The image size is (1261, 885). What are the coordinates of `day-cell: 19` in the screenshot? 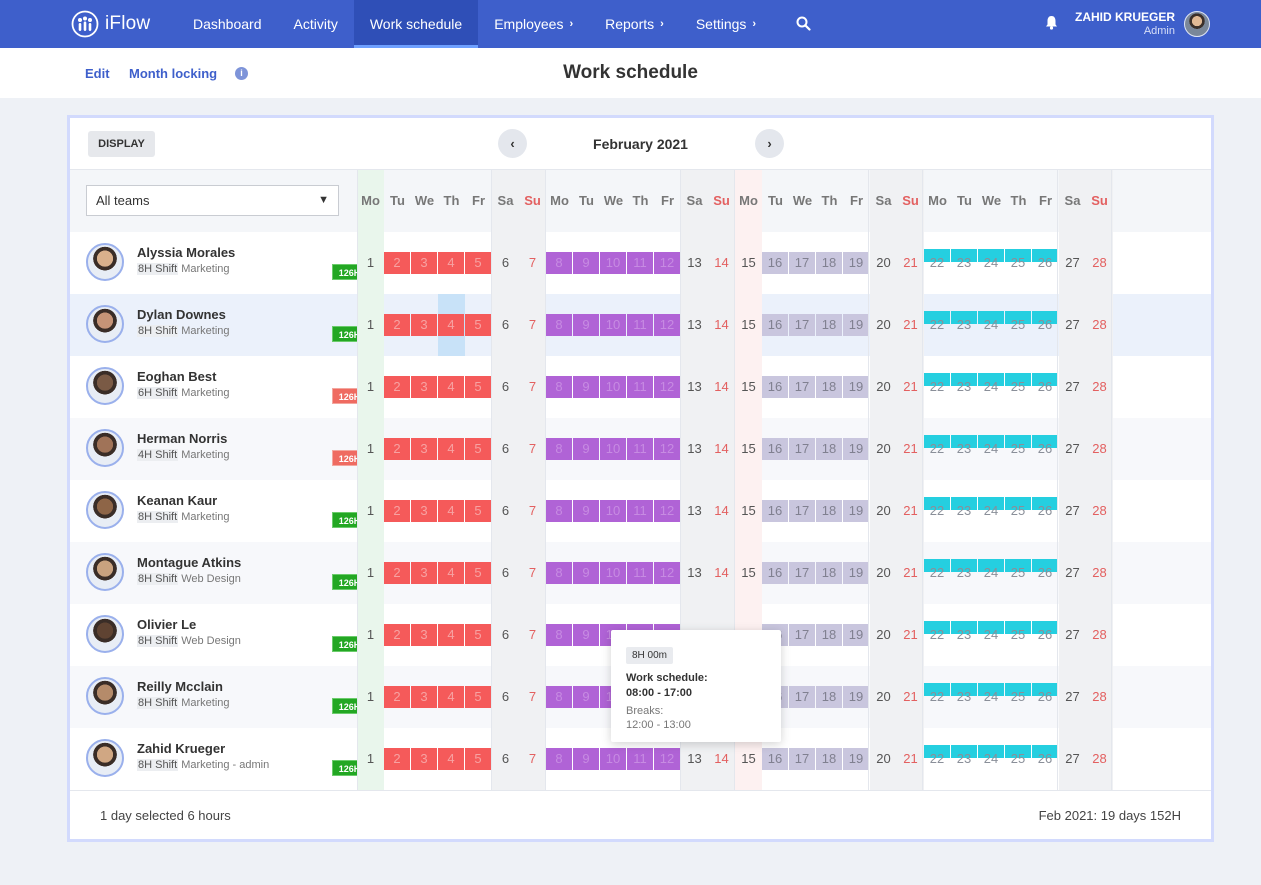 It's located at (856, 635).